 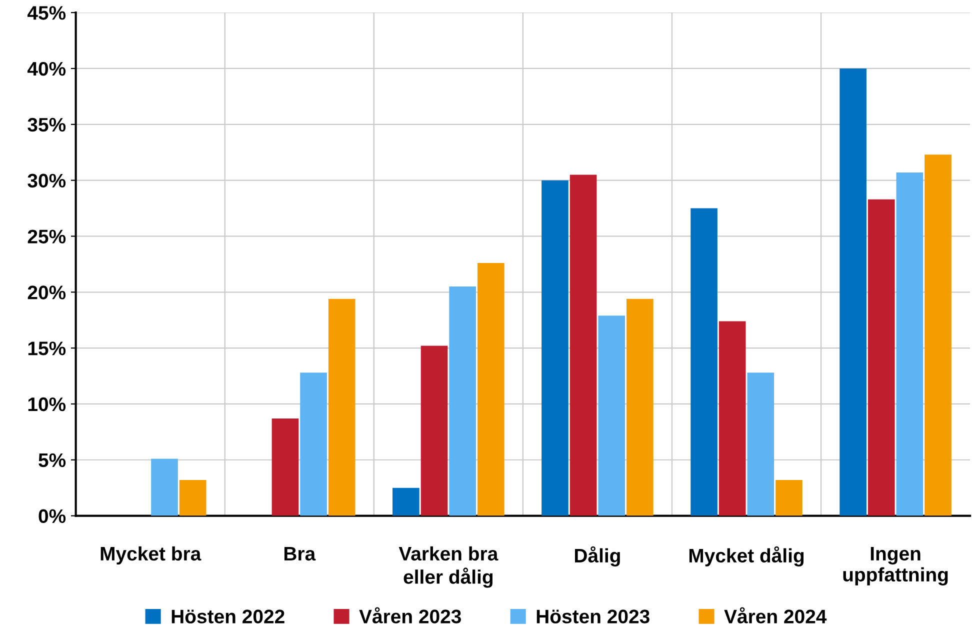 I want to click on y-tick-label: 0%, so click(x=52, y=516).